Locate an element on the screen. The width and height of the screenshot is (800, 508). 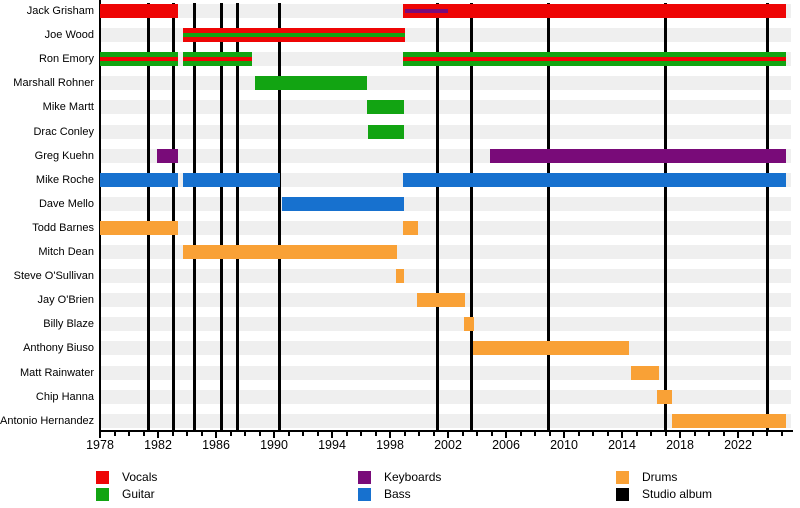
timeline-bar-stripe-guitar is located at coordinates (294, 35).